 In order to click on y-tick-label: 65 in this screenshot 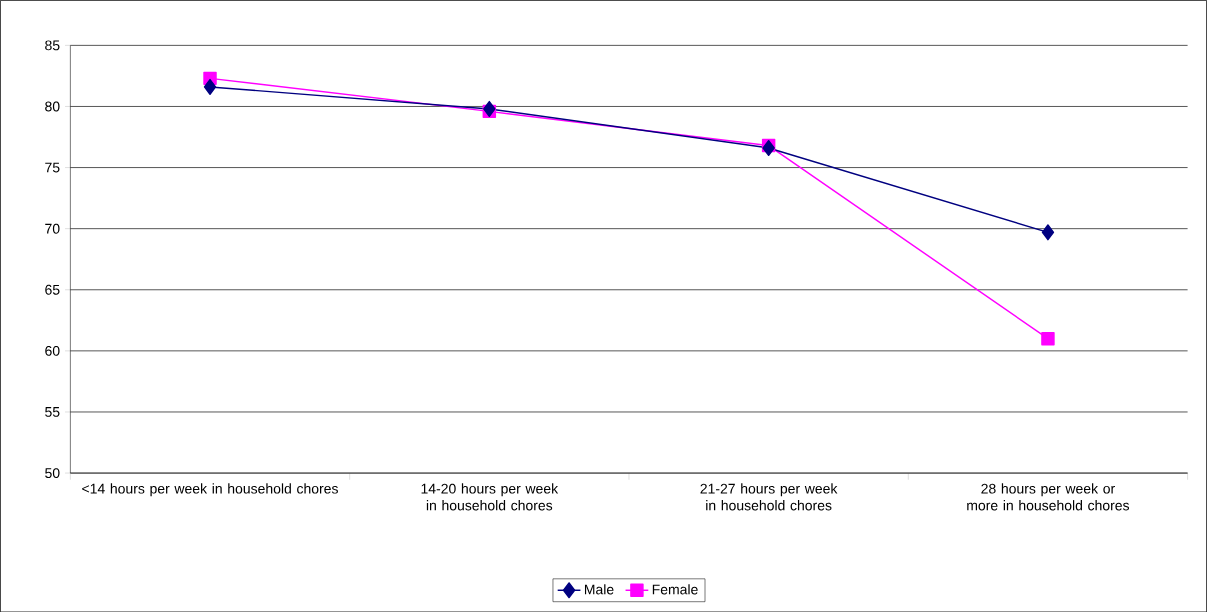, I will do `click(52, 289)`.